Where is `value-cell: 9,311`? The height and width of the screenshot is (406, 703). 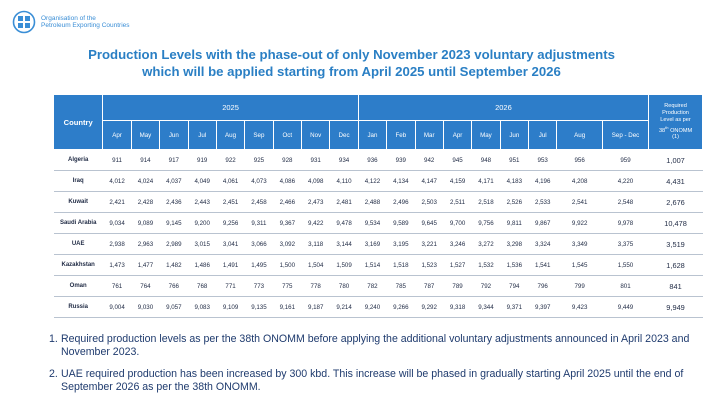 value-cell: 9,311 is located at coordinates (259, 223).